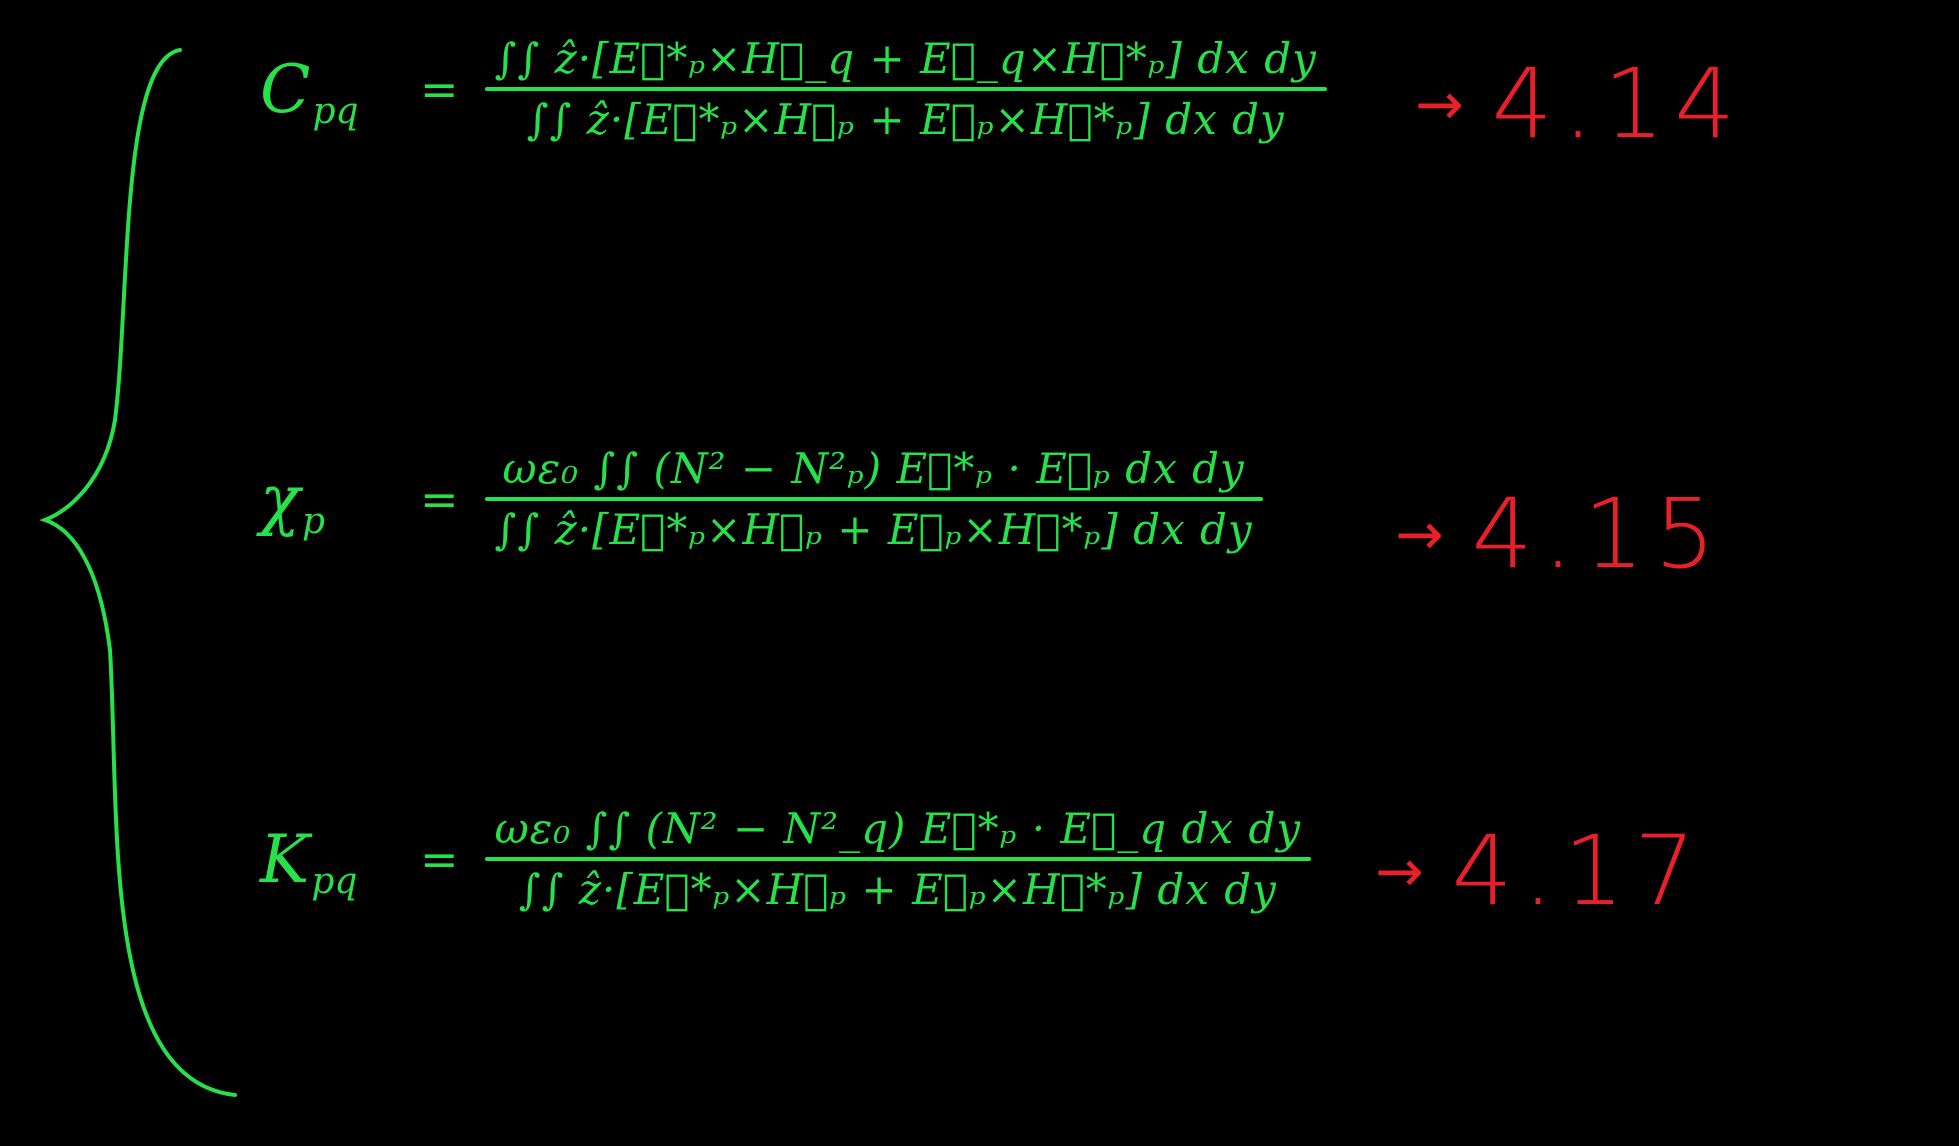  Describe the element at coordinates (335, 501) in the screenshot. I see `equation-lhs: χ p` at that location.